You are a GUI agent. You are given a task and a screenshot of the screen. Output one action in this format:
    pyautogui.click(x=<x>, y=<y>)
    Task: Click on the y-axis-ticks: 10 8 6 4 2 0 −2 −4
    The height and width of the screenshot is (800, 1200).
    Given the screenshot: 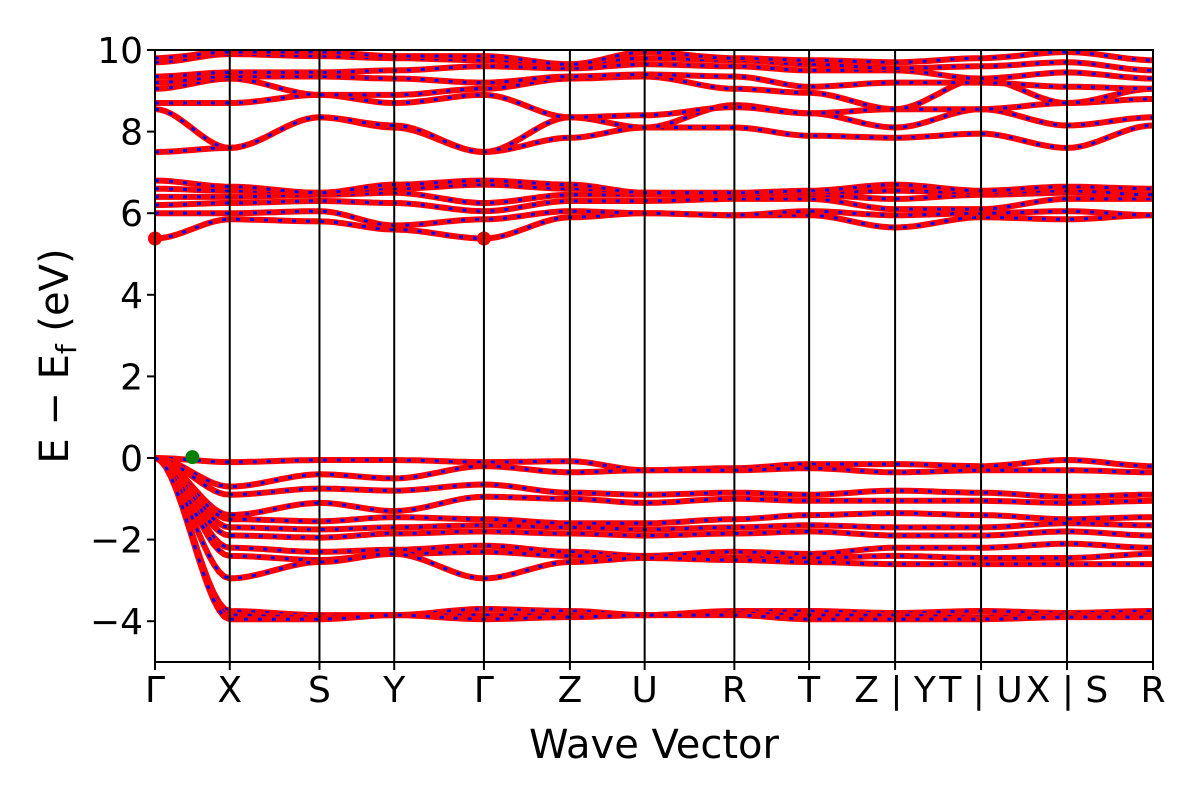 What is the action you would take?
    pyautogui.click(x=122, y=337)
    